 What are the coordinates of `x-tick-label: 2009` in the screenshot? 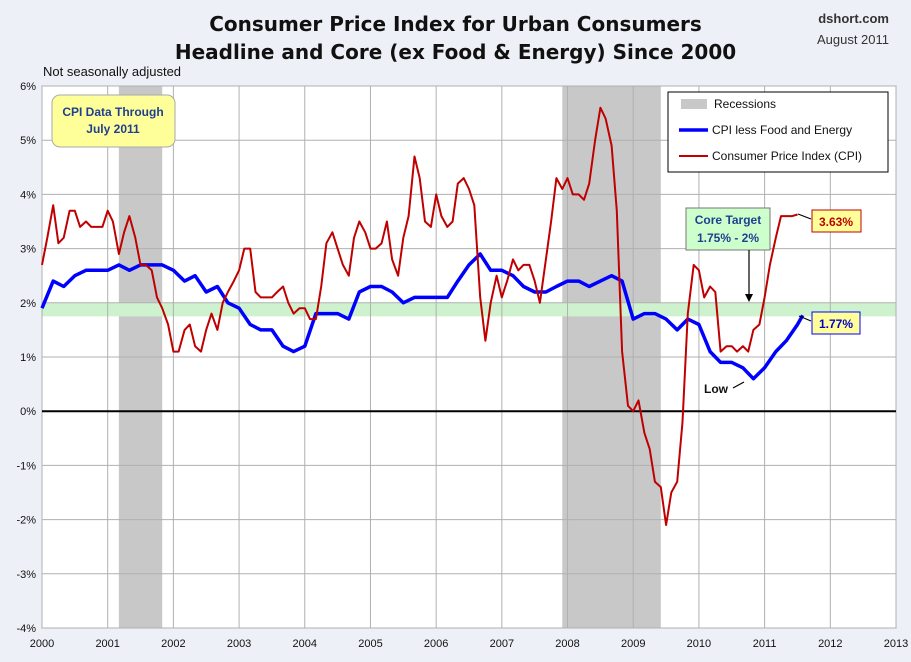 It's located at (633, 644).